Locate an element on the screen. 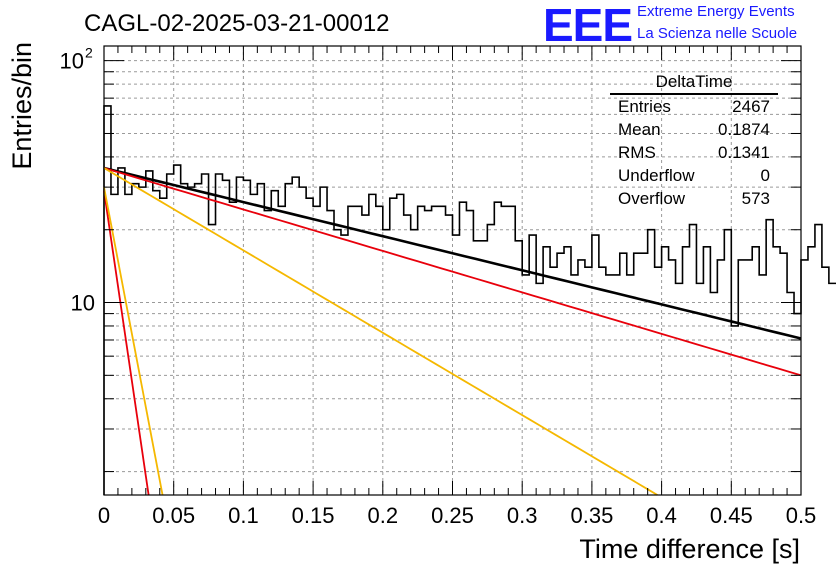 The height and width of the screenshot is (572, 836). stats-row-underflow: Underflow 0 is located at coordinates (694, 175).